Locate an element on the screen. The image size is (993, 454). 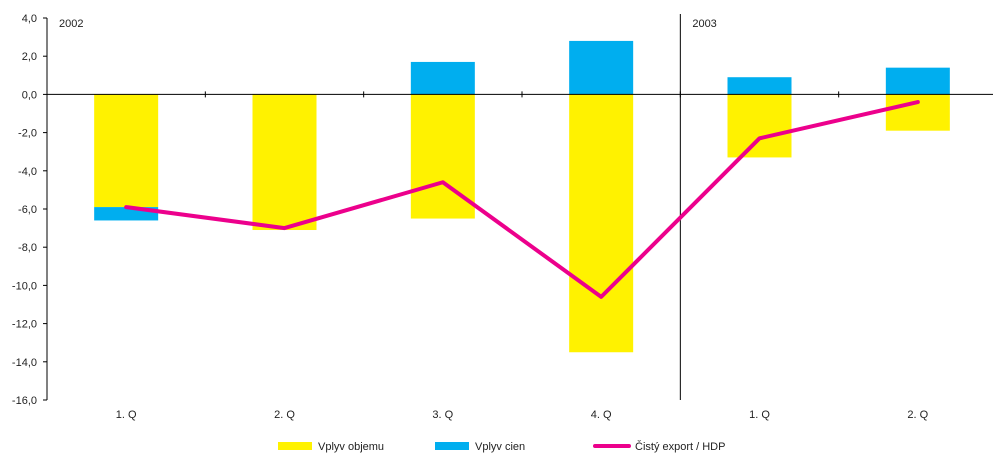
year-label: 2002 is located at coordinates (71, 24).